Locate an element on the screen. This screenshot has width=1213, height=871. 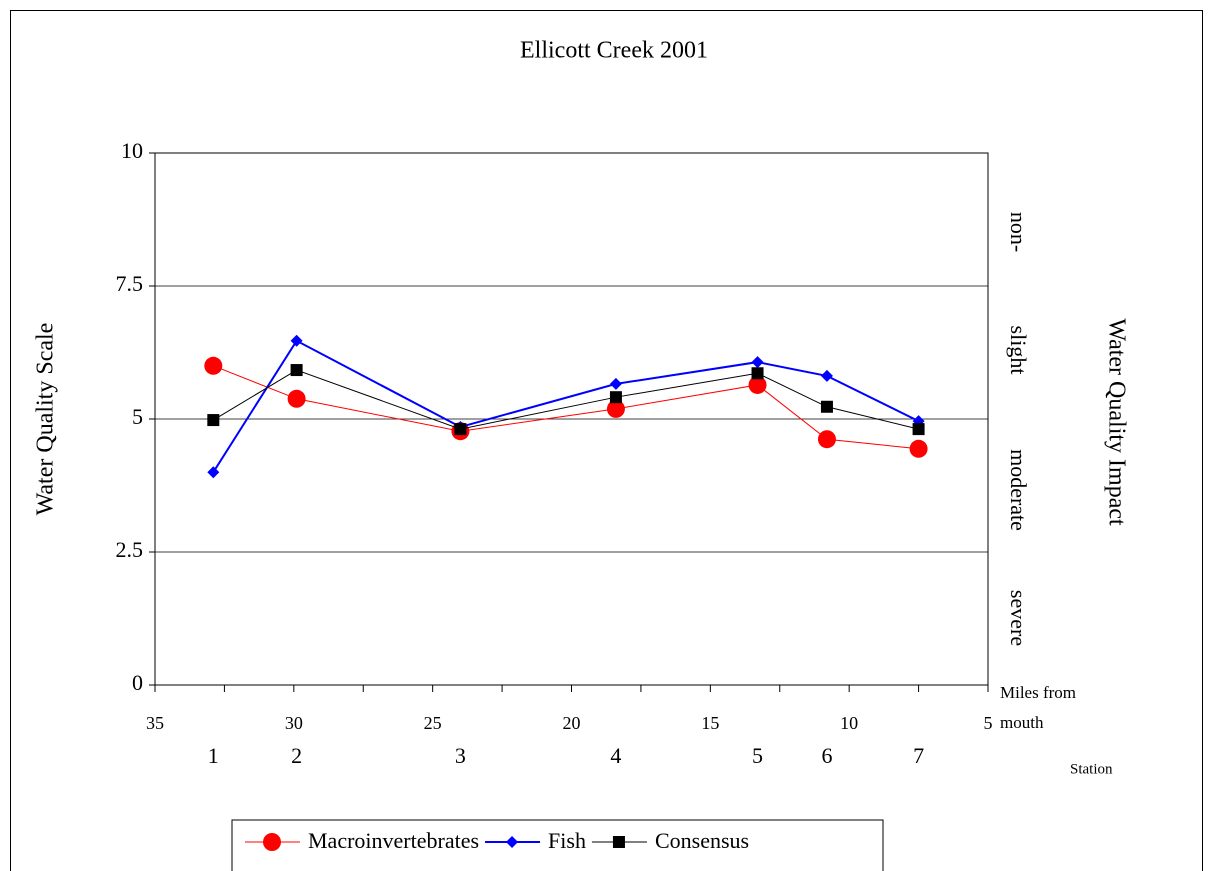
y-tick-label: 7.5 is located at coordinates (130, 283).